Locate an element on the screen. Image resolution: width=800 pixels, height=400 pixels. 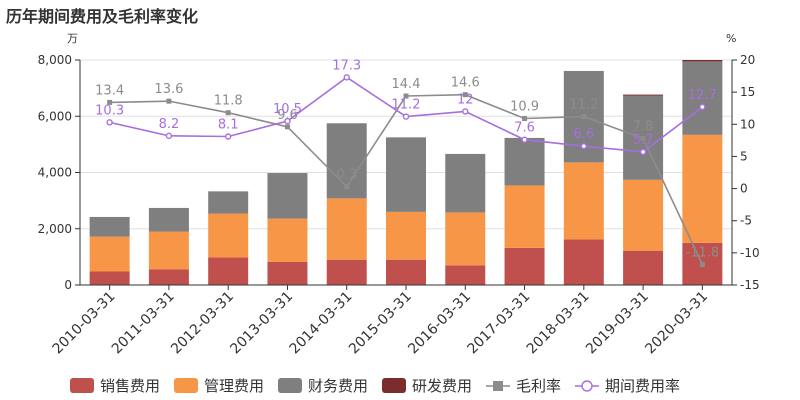
data-label: 8.1 is located at coordinates (228, 125).